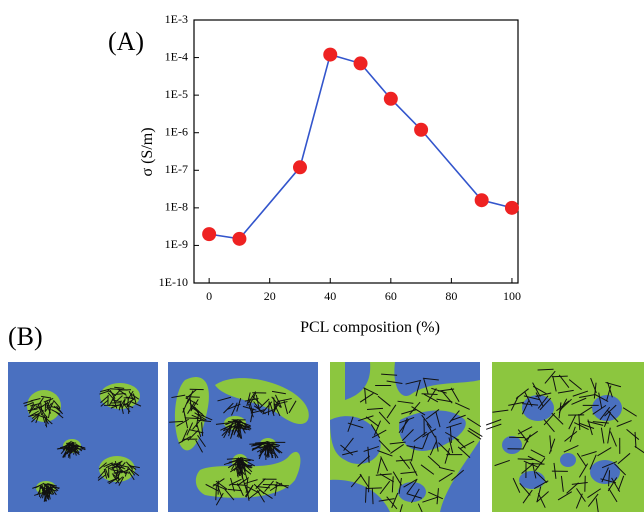 This screenshot has width=644, height=517. What do you see at coordinates (391, 296) in the screenshot?
I see `x-tick-label: 60` at bounding box center [391, 296].